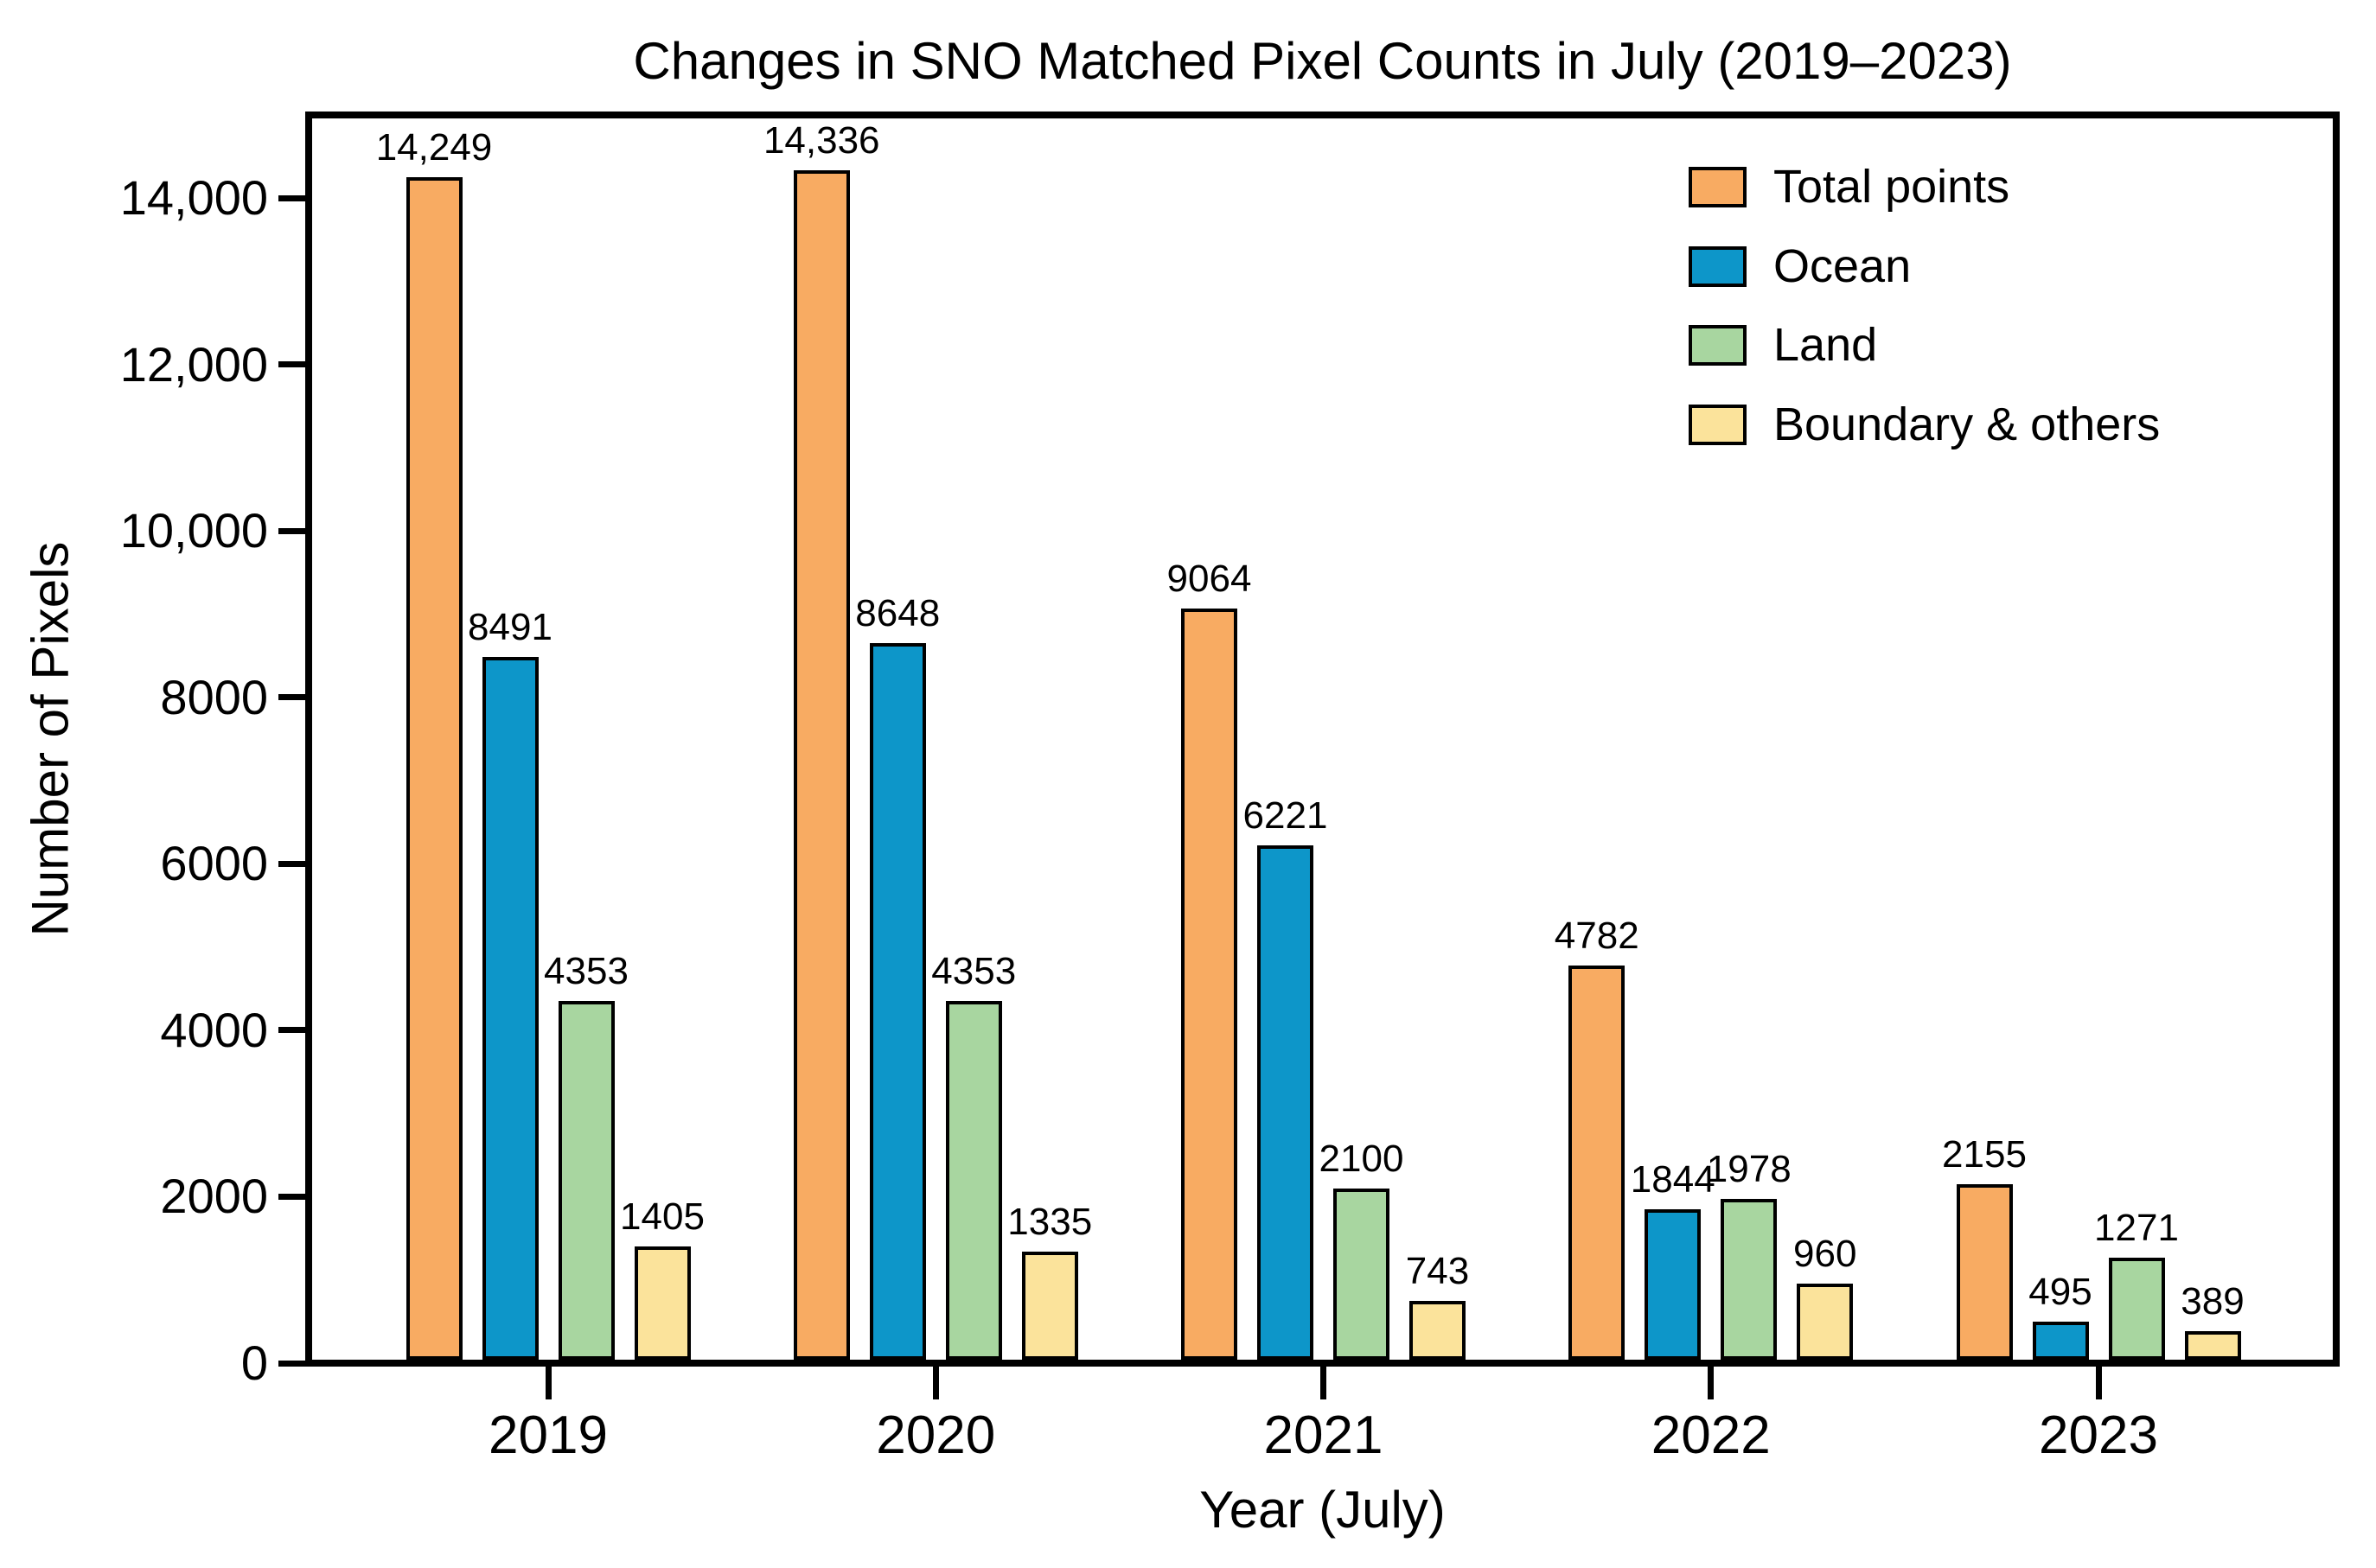 The width and height of the screenshot is (2376, 1568). Describe the element at coordinates (1672, 1180) in the screenshot. I see `bar-value-label: 1844` at that location.